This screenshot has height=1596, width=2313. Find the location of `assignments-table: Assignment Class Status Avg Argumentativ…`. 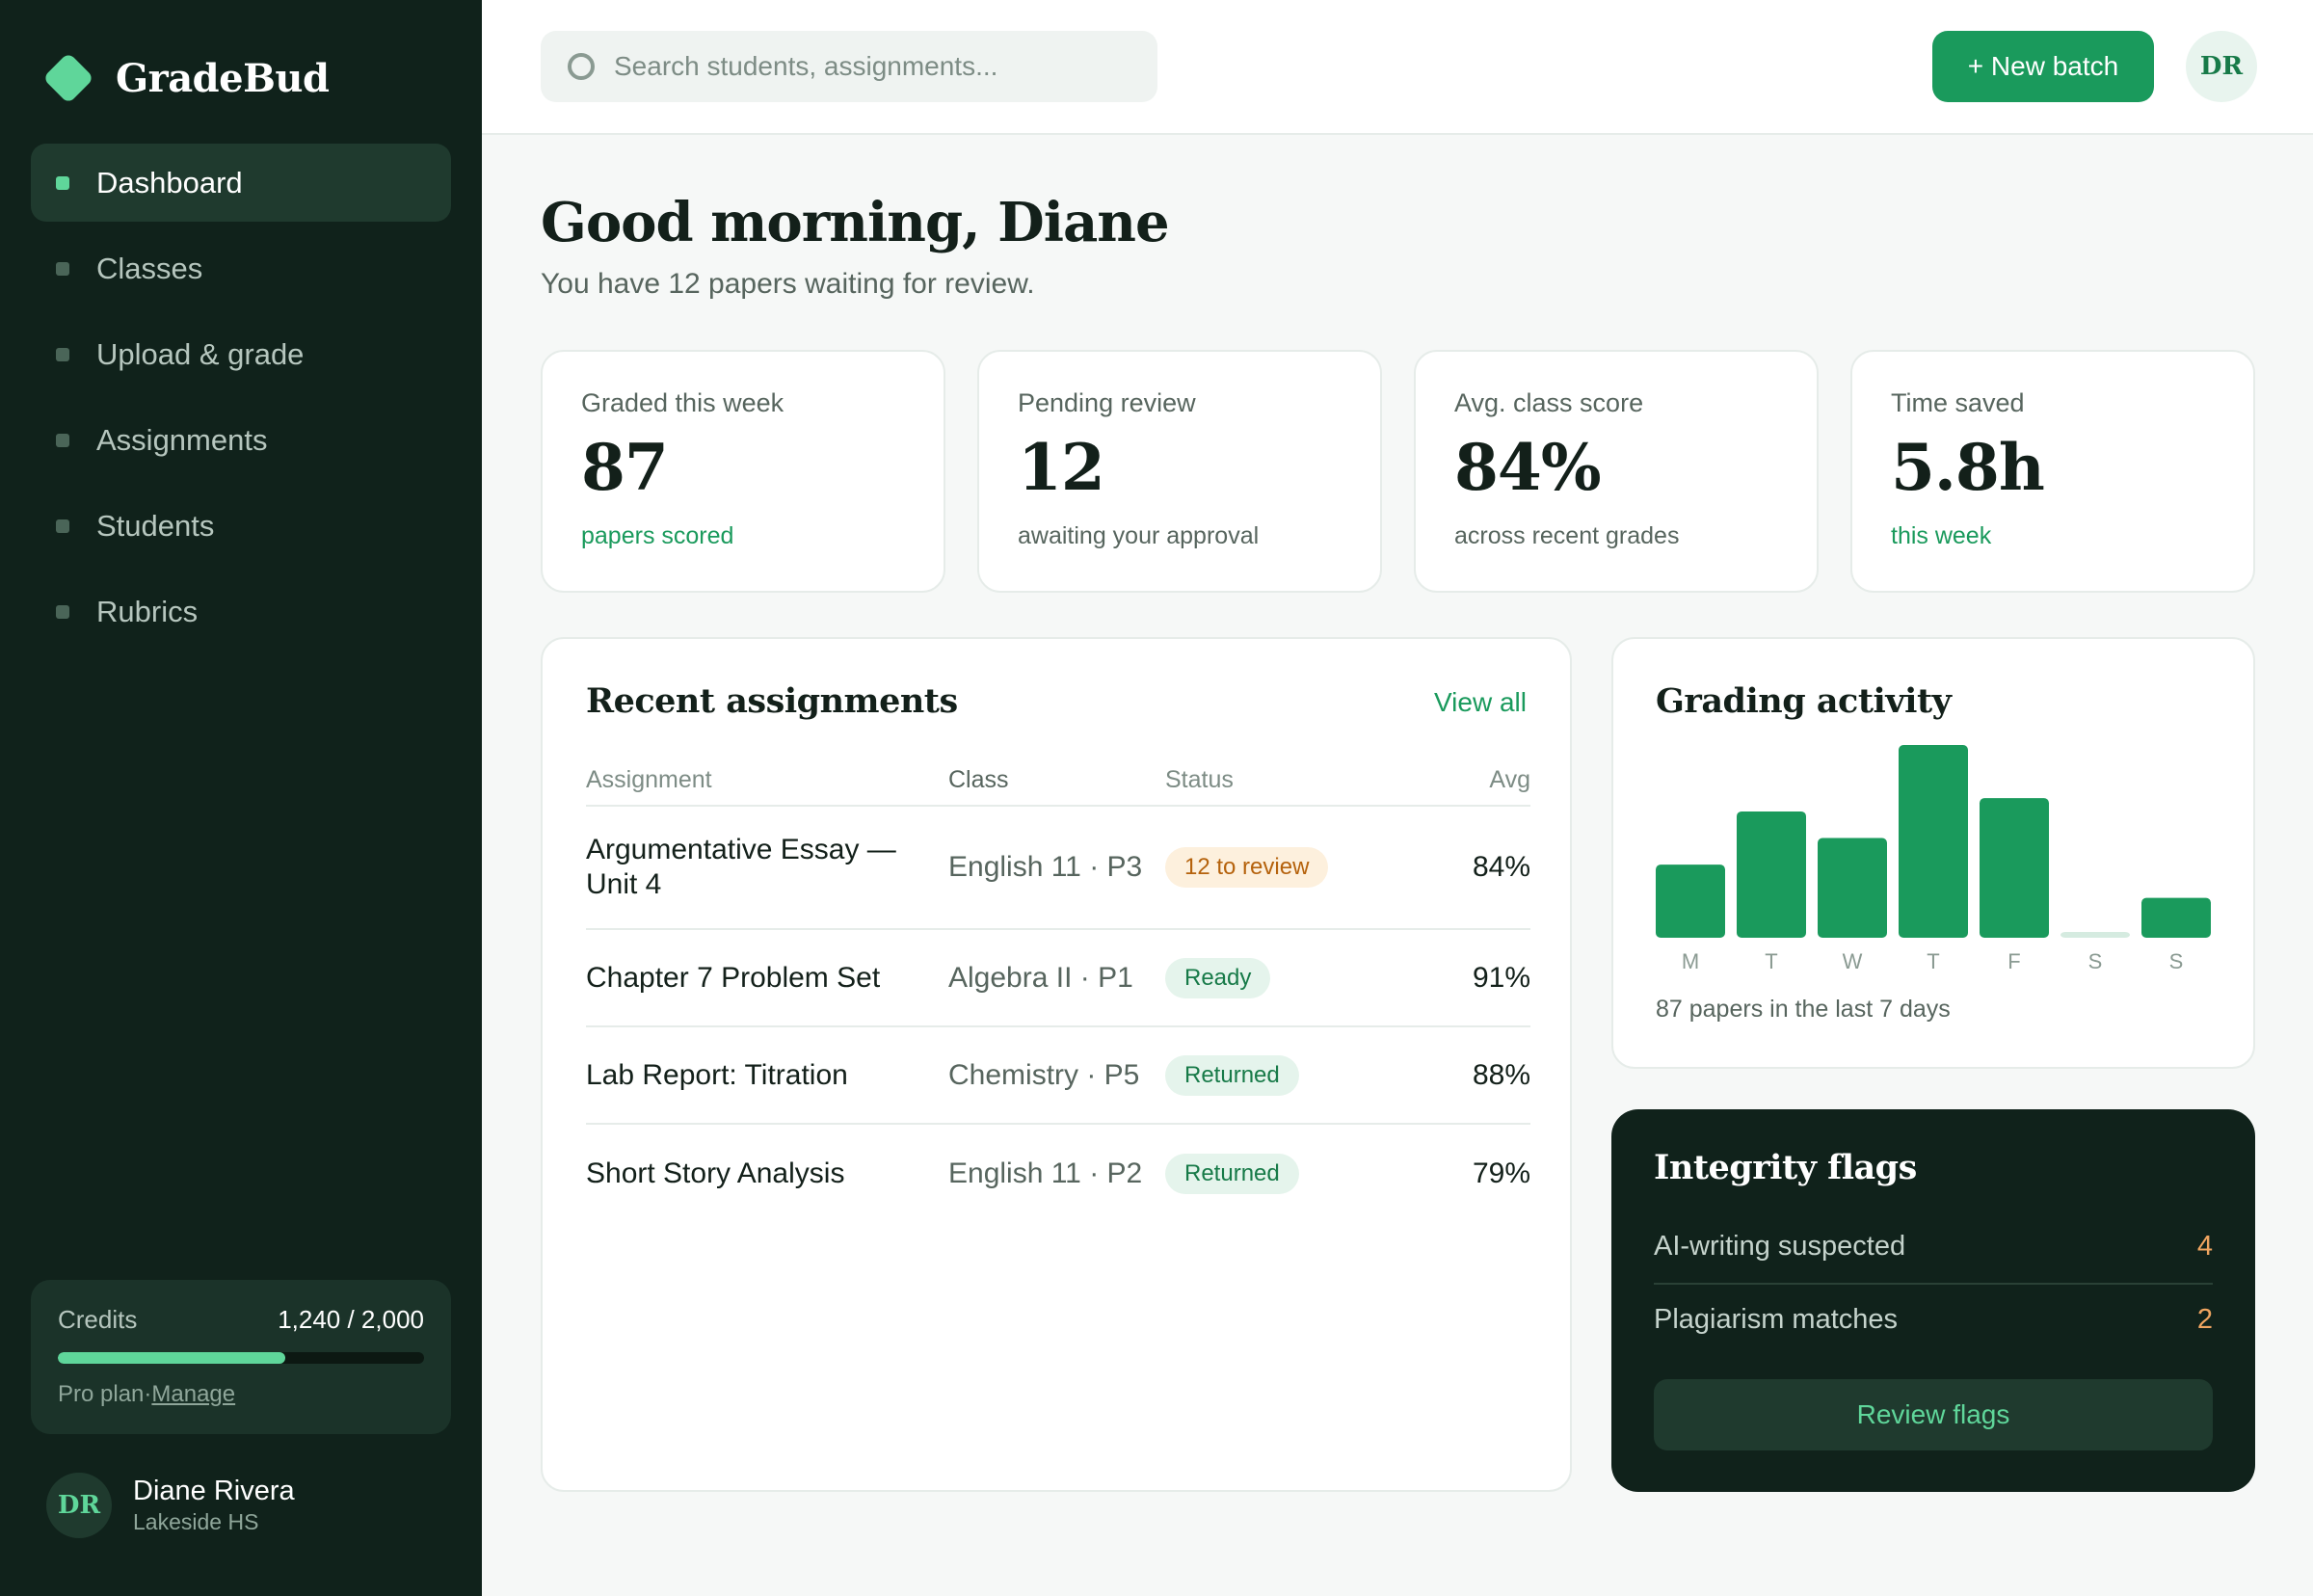

assignments-table: Assignment Class Status Avg Argumentativ… is located at coordinates (1058, 989).